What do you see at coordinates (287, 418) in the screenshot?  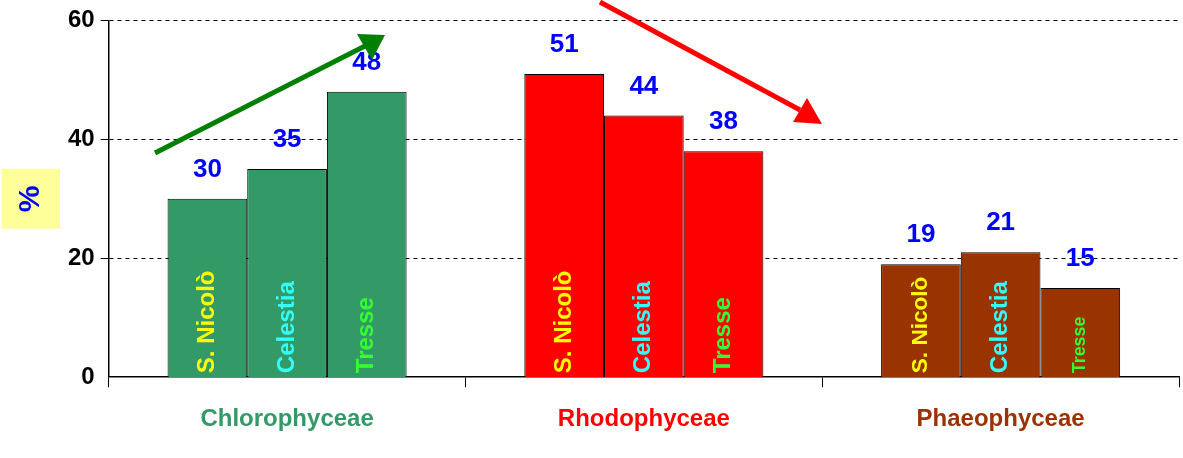 I see `x-tick-label: Chlorophyceae` at bounding box center [287, 418].